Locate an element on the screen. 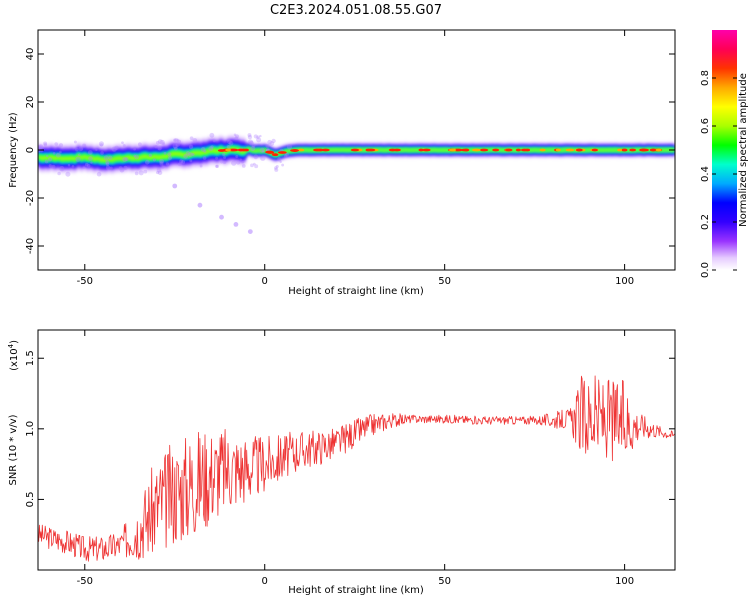 This screenshot has height=600, width=750. snr-x-tick-label: 50 is located at coordinates (444, 581).